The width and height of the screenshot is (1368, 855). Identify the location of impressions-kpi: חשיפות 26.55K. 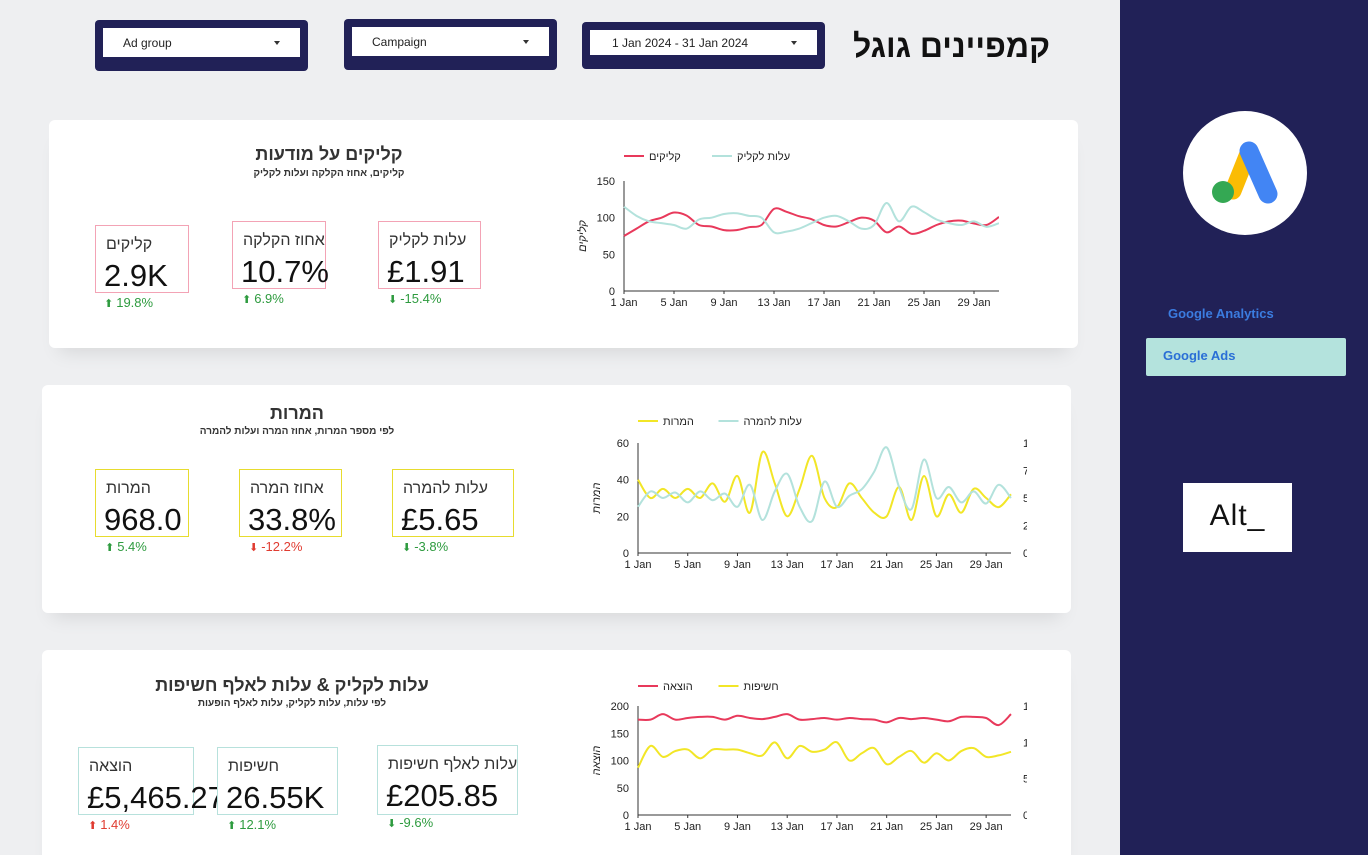
(277, 781).